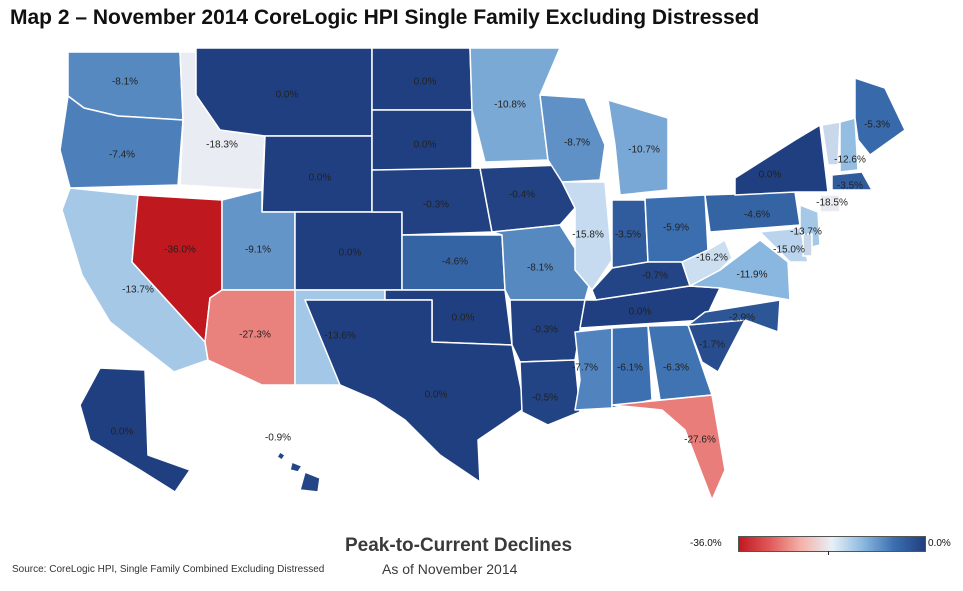 This screenshot has height=591, width=963. I want to click on state-label-or: -7.4%, so click(122, 155).